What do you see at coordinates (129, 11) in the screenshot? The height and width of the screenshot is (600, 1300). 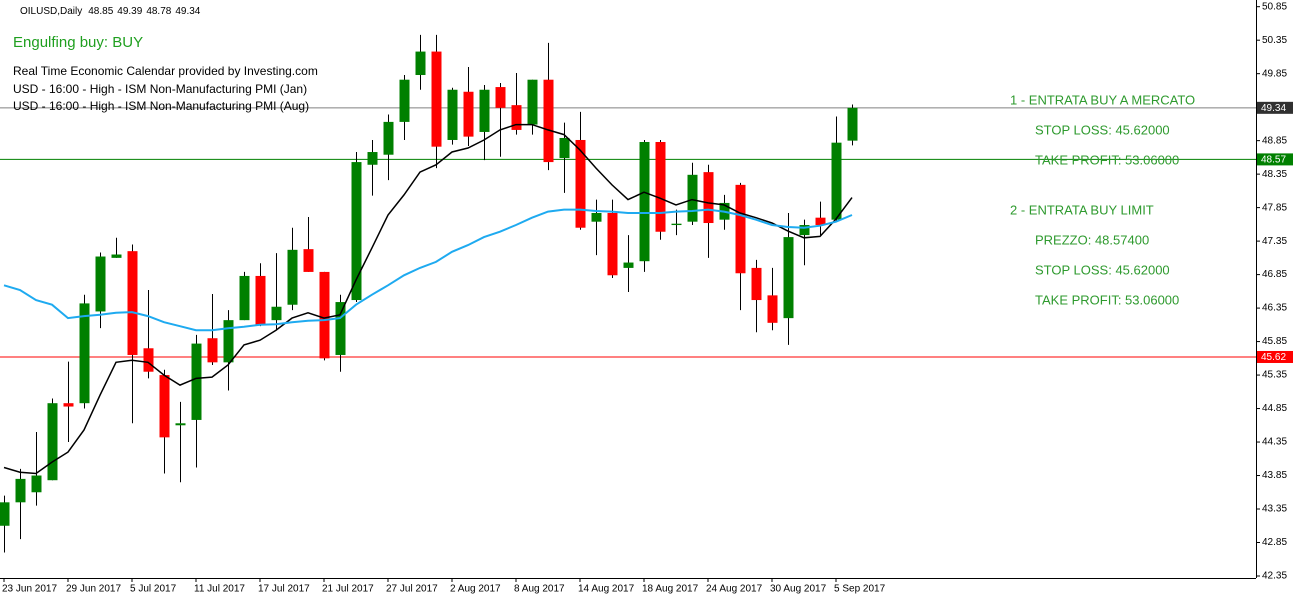 I see `header-high: 49.39` at bounding box center [129, 11].